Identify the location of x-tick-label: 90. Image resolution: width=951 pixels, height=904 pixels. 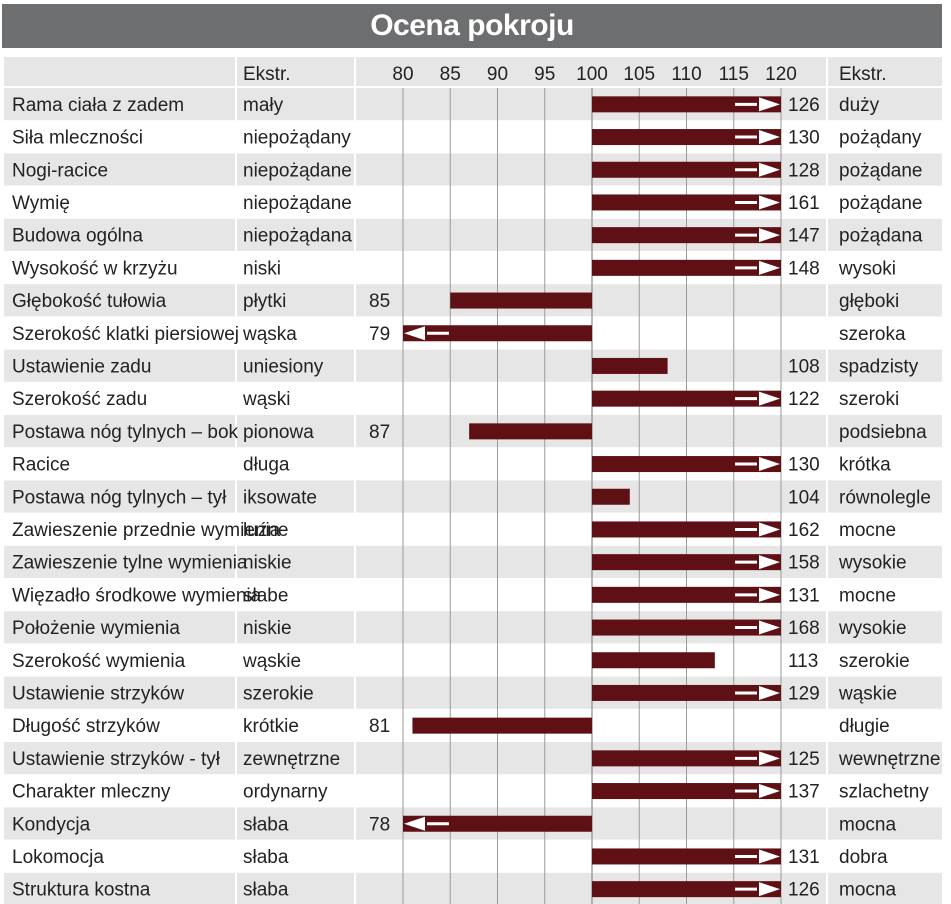
(497, 74).